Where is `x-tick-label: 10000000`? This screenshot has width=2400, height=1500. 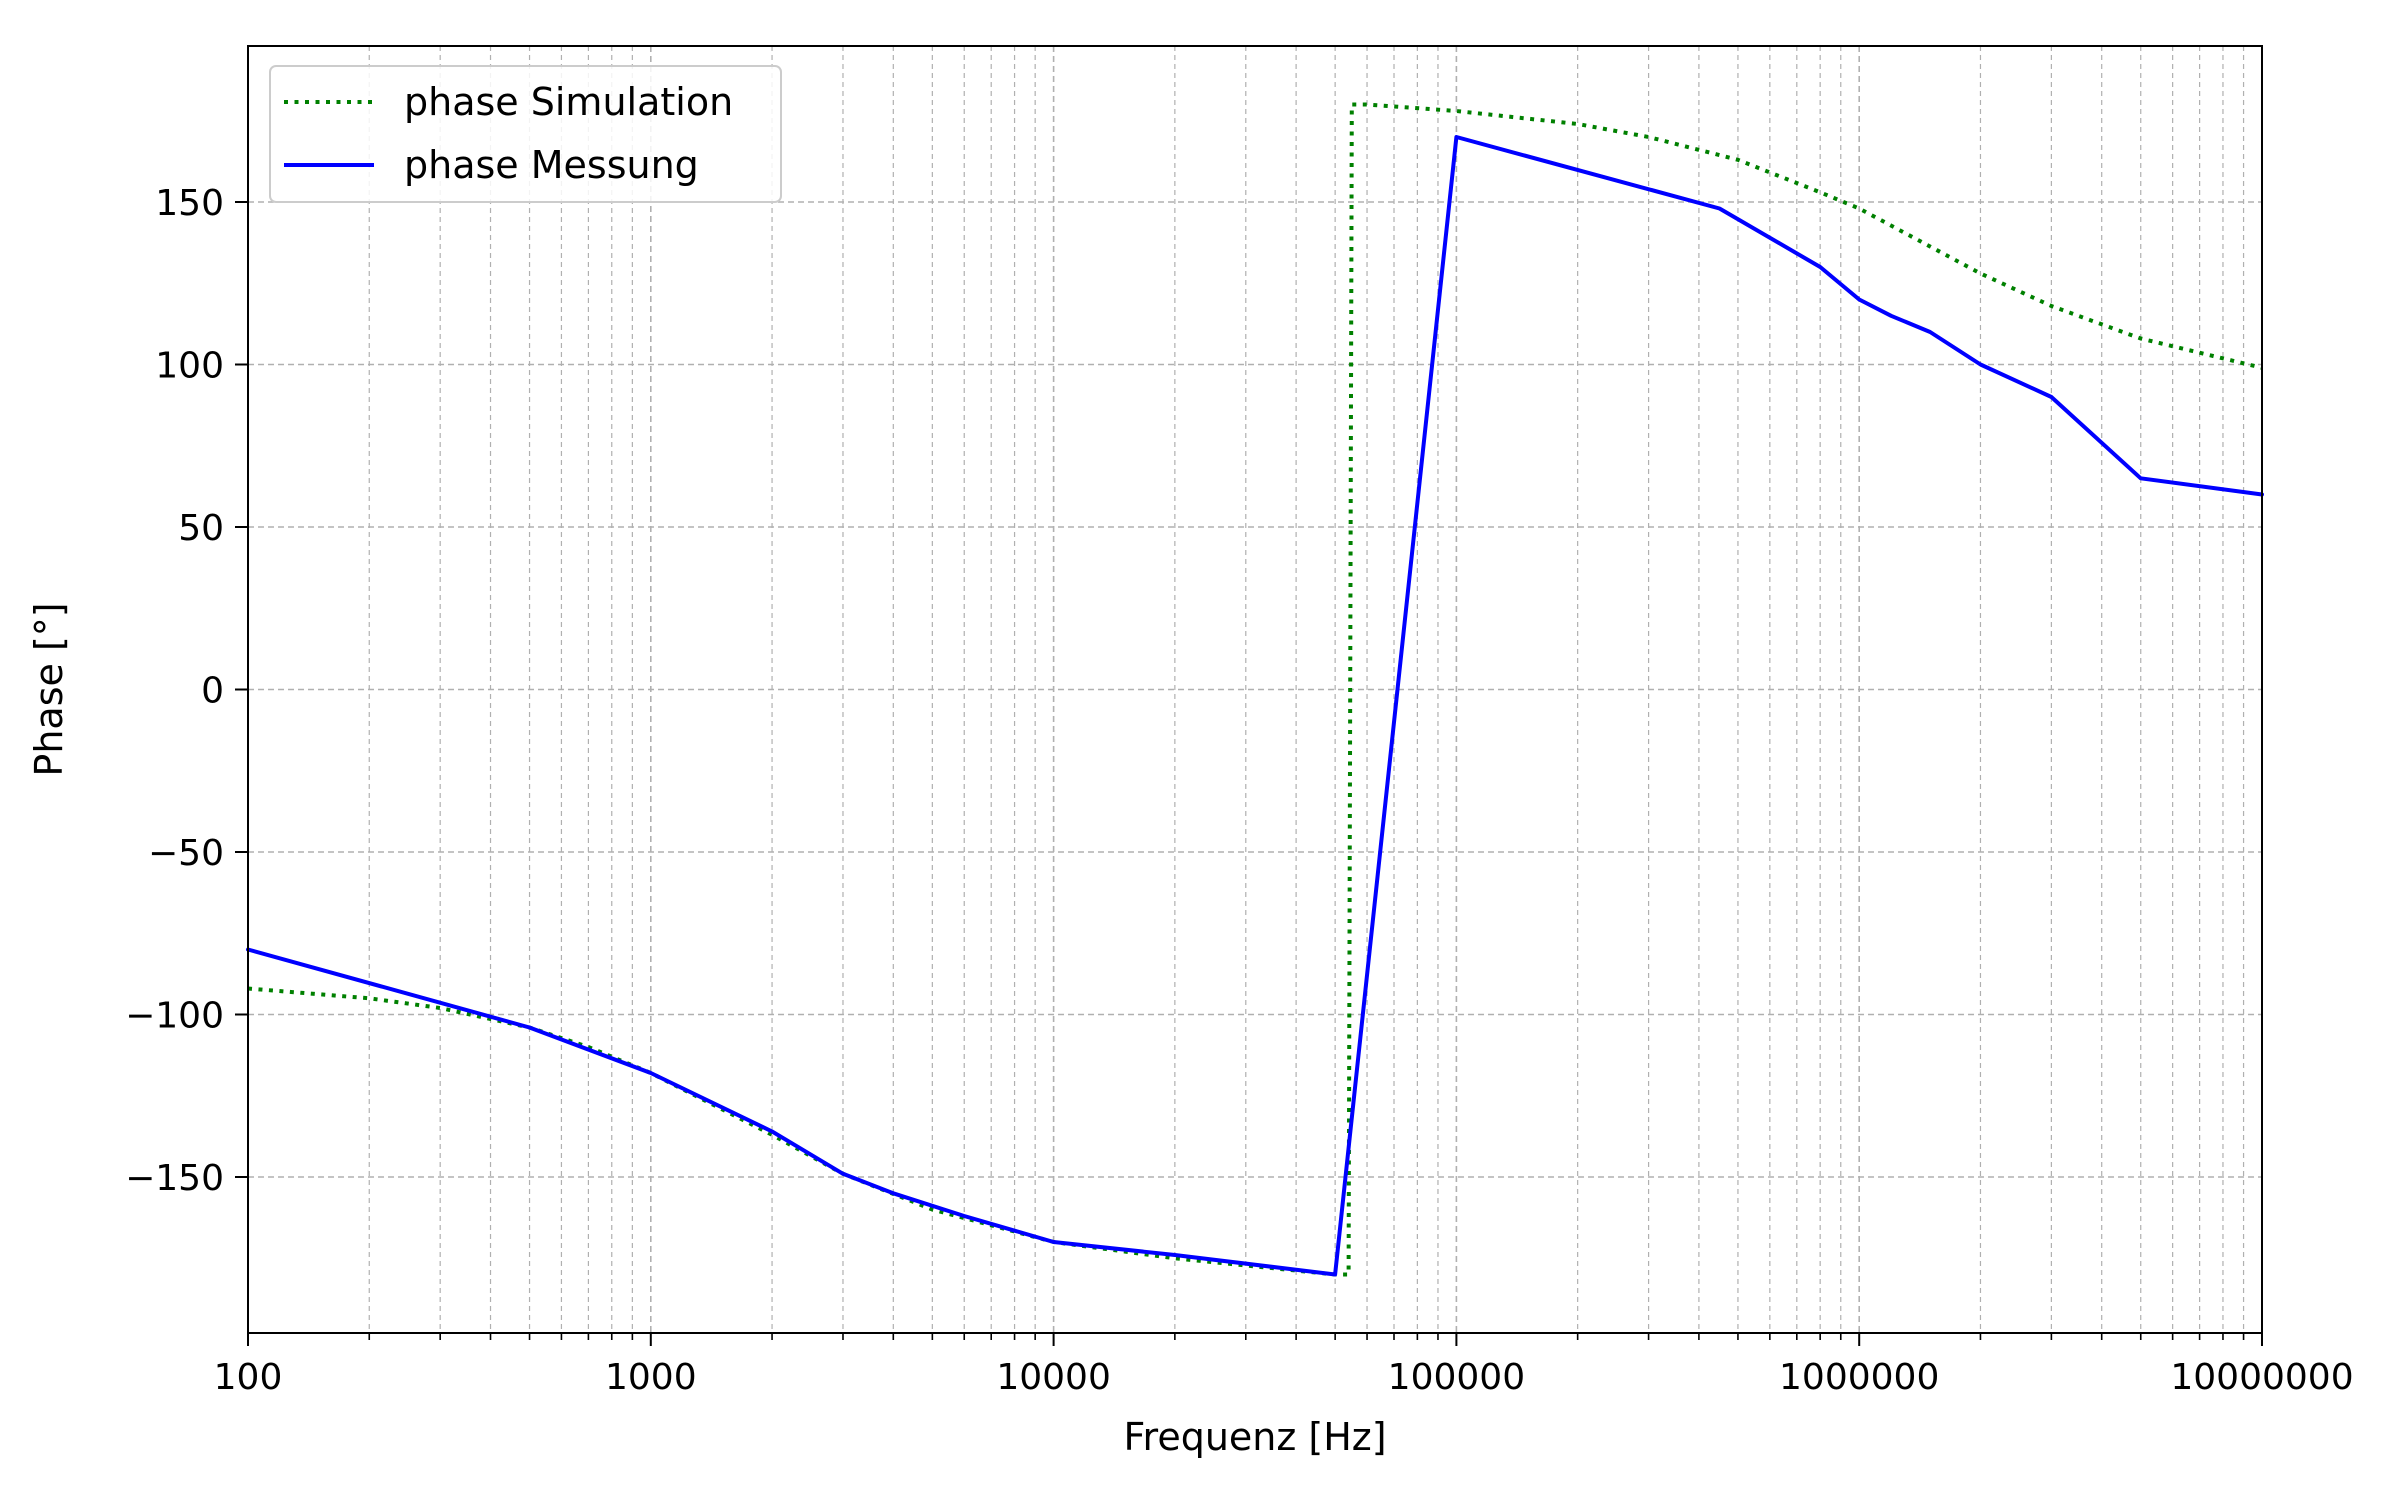 x-tick-label: 10000000 is located at coordinates (2261, 1377).